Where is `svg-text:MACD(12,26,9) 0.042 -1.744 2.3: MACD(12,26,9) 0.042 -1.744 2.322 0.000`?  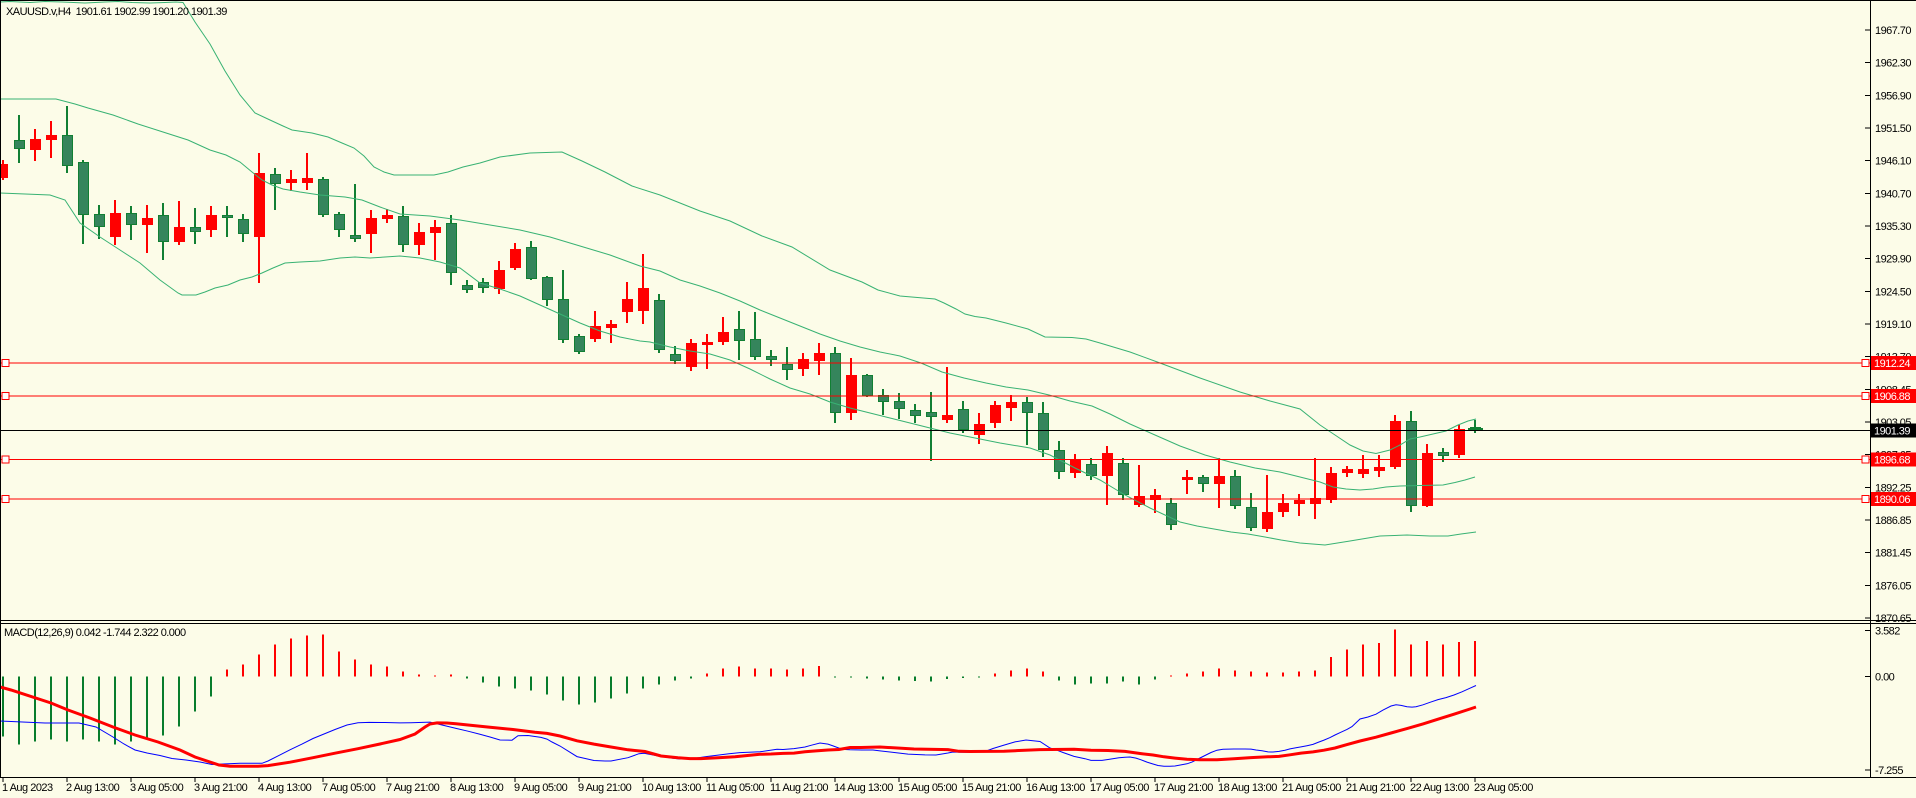
svg-text:MACD(12,26,9) 0.042 -1.744 2.3: MACD(12,26,9) 0.042 -1.744 2.322 0.000 is located at coordinates (95, 633).